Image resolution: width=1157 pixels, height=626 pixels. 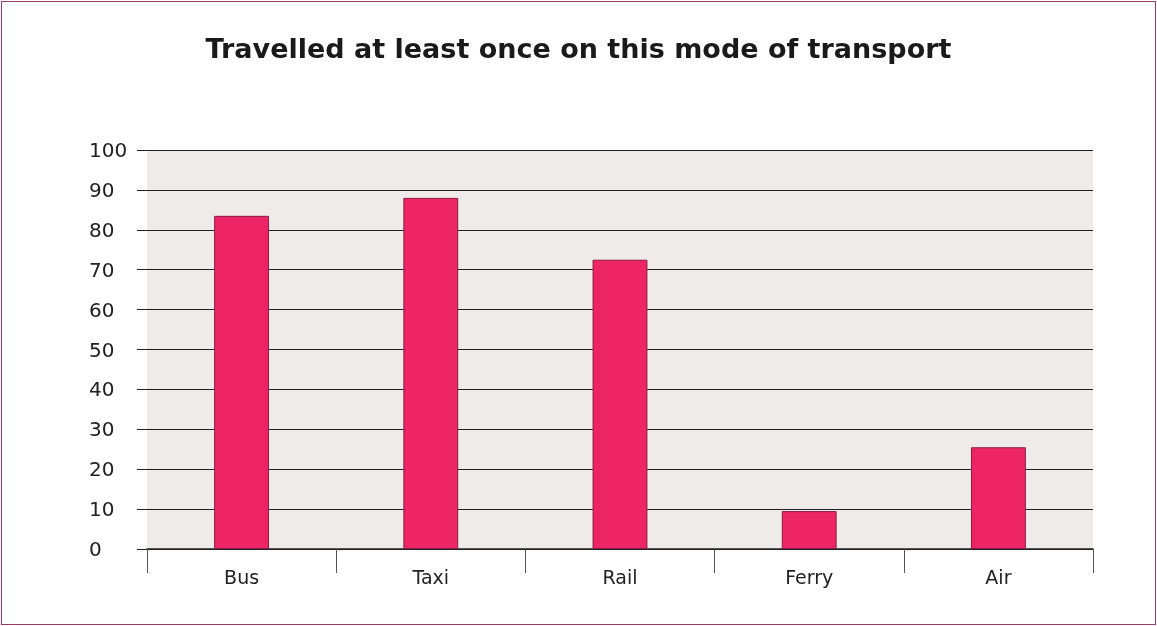 What do you see at coordinates (102, 229) in the screenshot?
I see `y-tick-label: 80` at bounding box center [102, 229].